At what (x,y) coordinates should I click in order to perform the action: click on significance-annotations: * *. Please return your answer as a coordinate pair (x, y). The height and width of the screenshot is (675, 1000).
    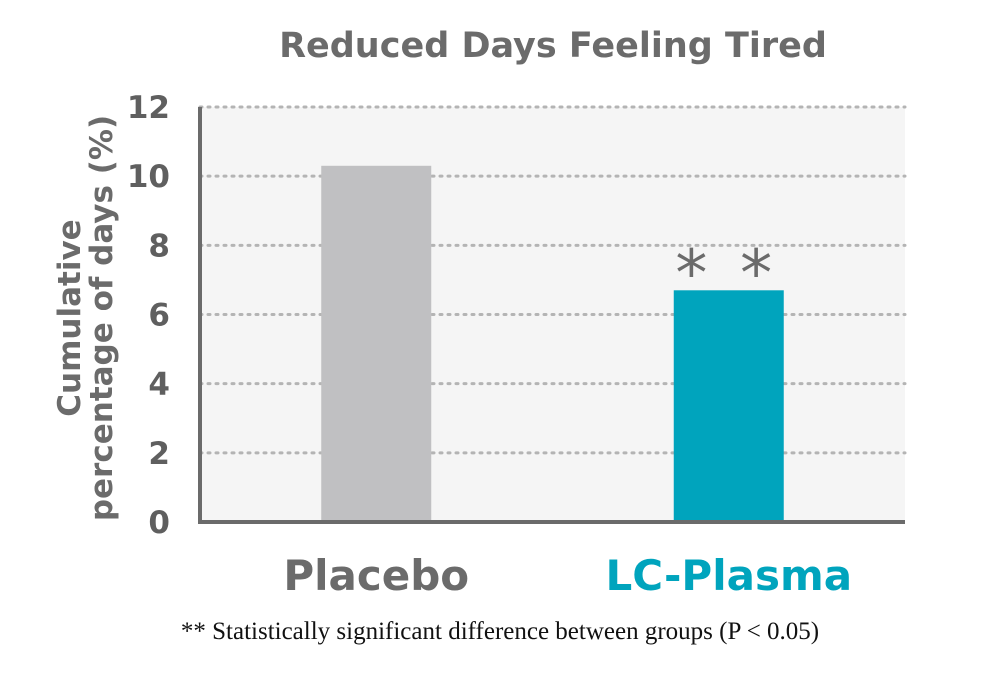
    Looking at the image, I should click on (728, 274).